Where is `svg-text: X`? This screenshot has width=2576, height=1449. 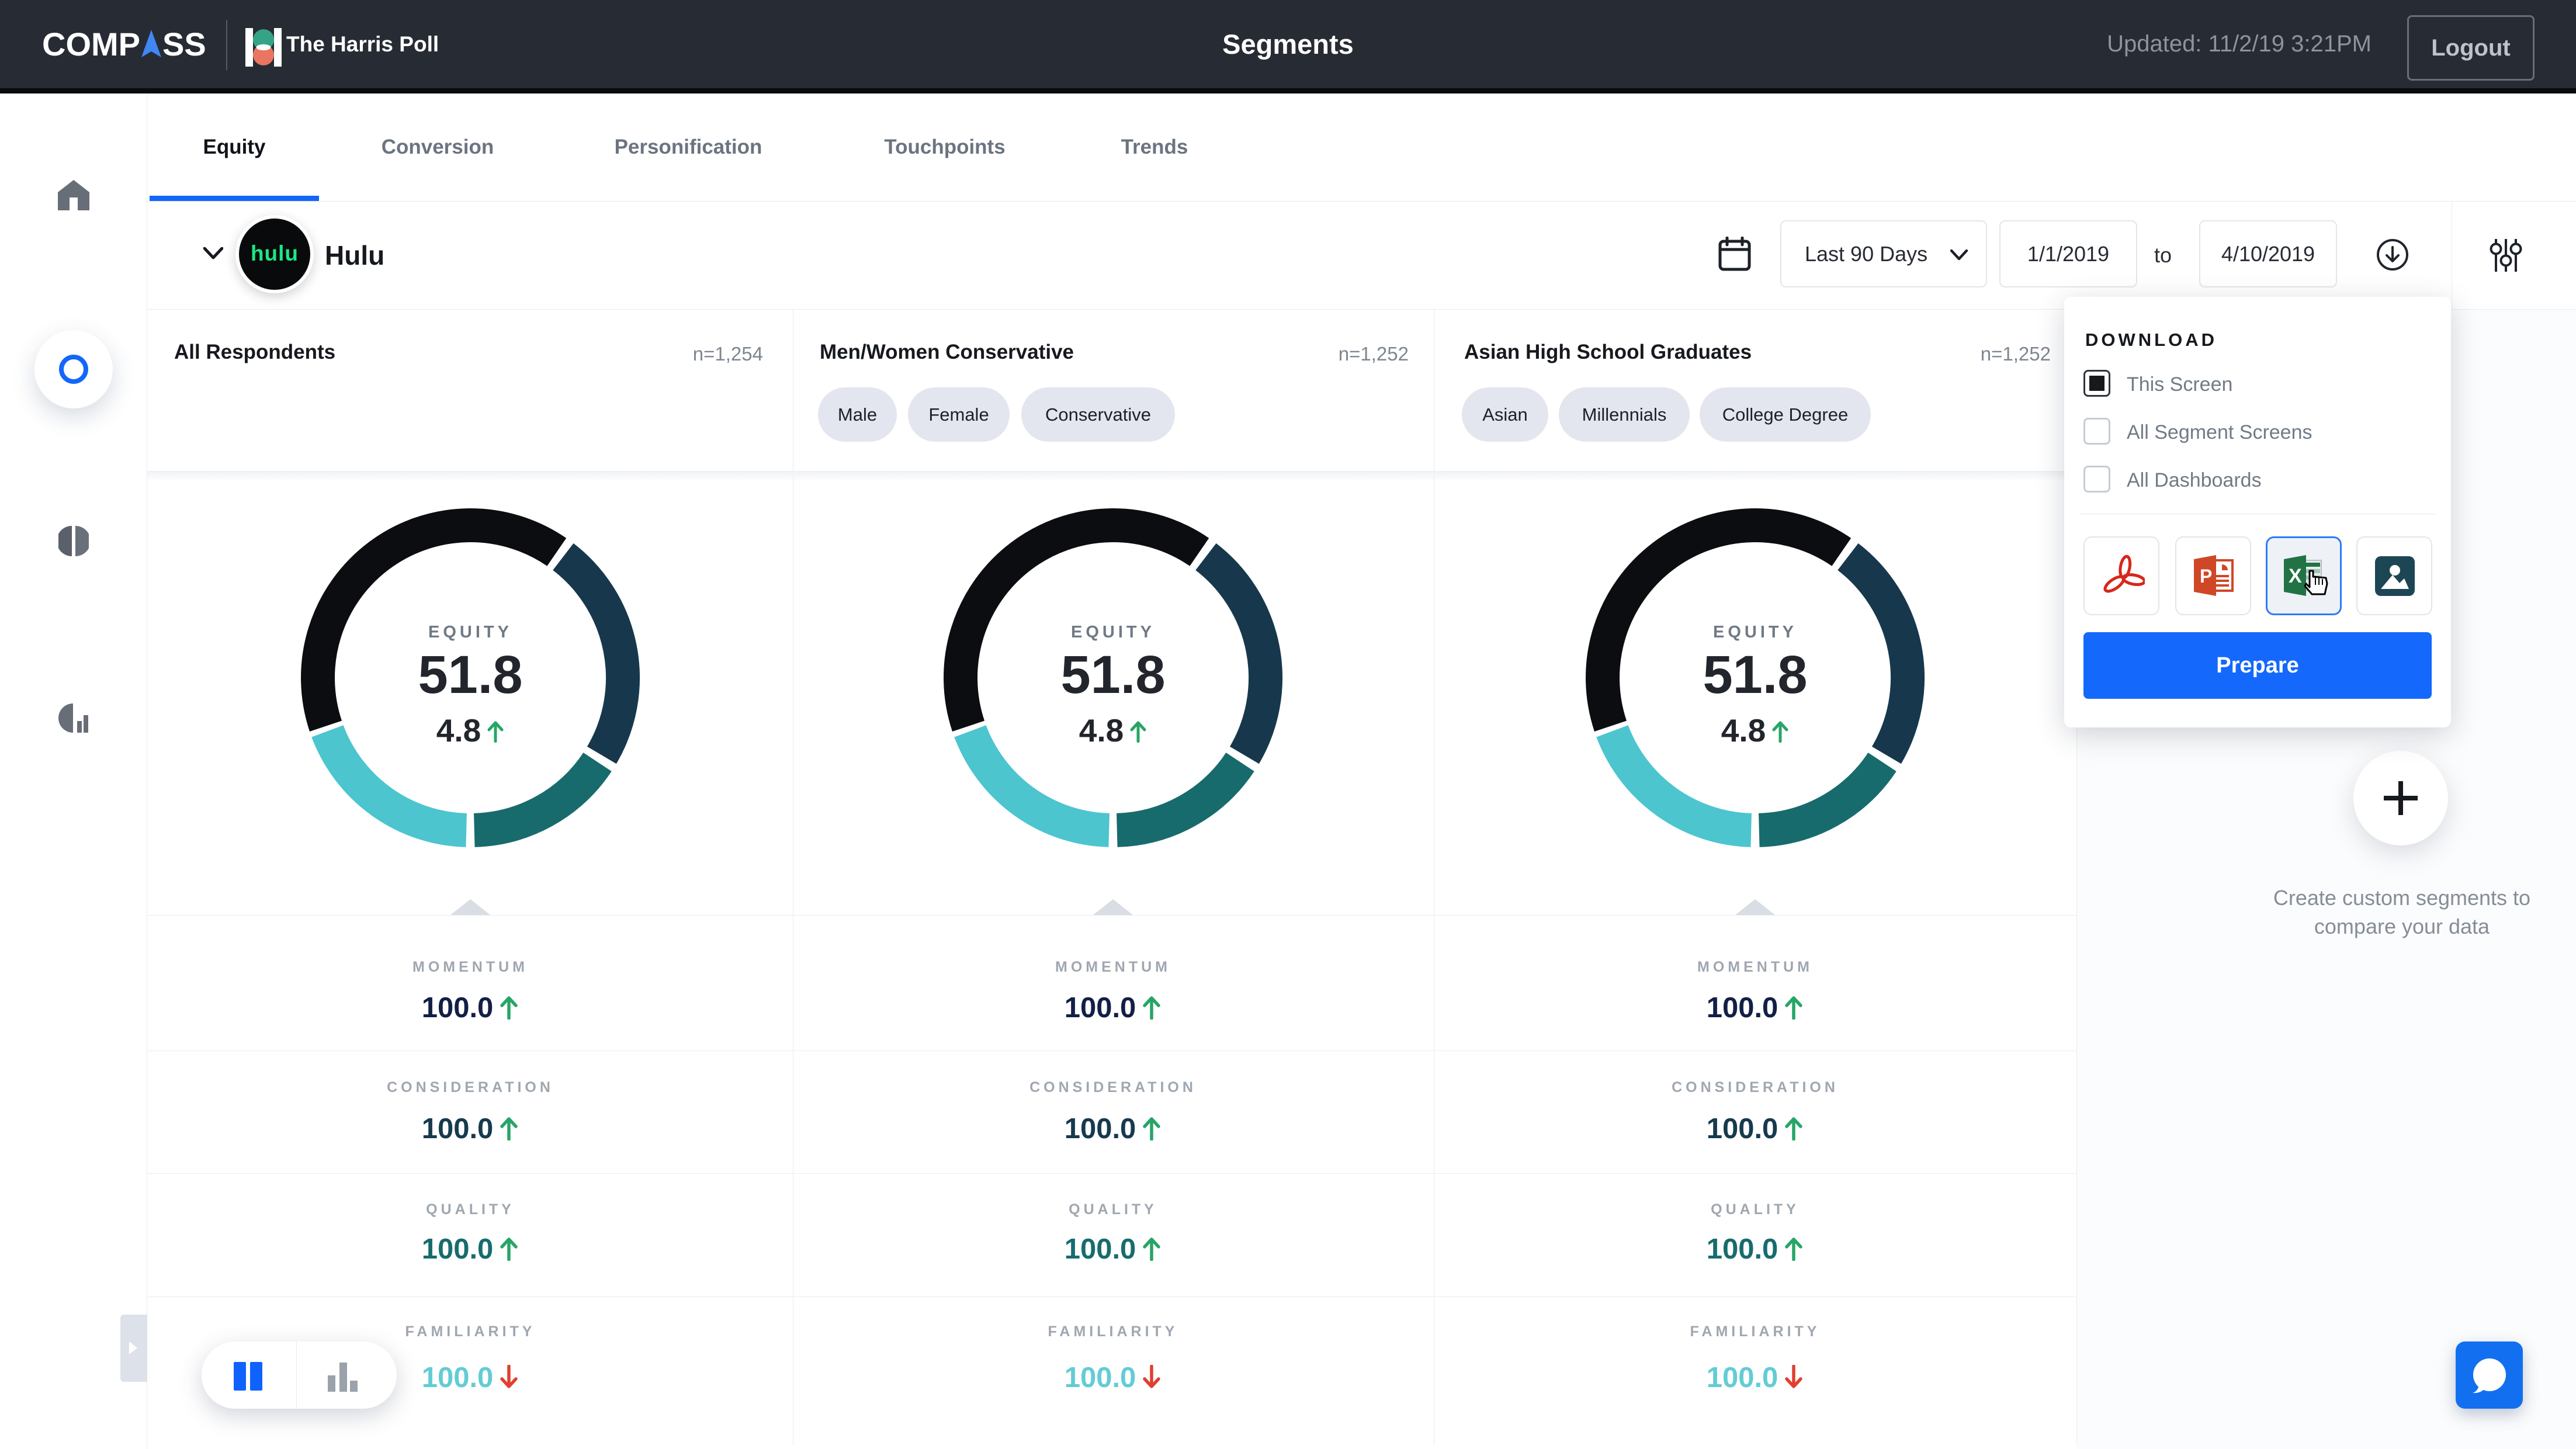 svg-text: X is located at coordinates (2295, 576).